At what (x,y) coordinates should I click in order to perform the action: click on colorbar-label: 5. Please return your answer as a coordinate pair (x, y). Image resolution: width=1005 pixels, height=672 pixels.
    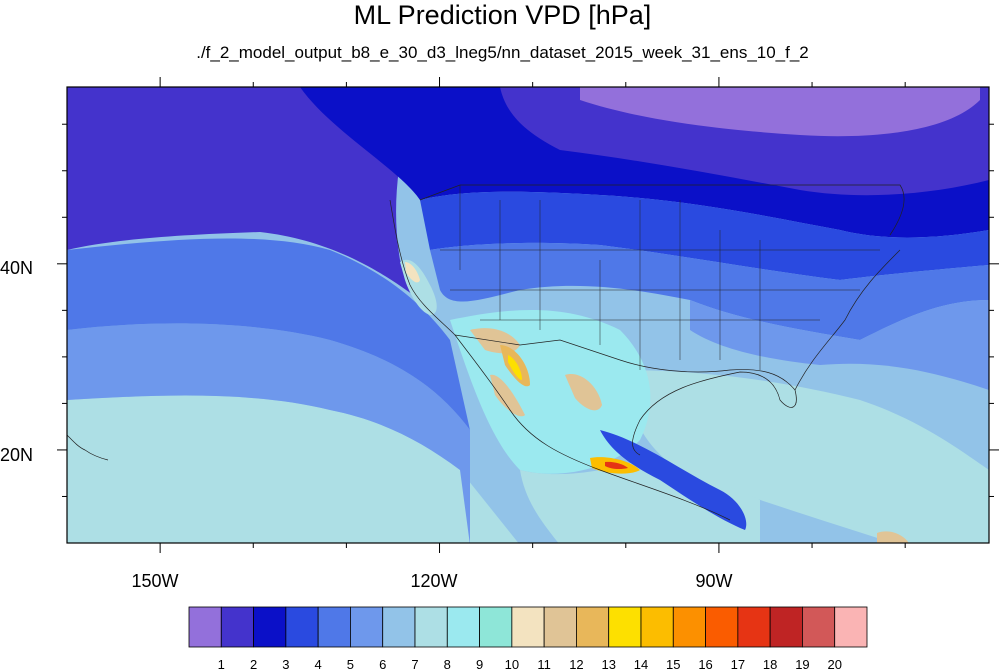
    Looking at the image, I should click on (350, 664).